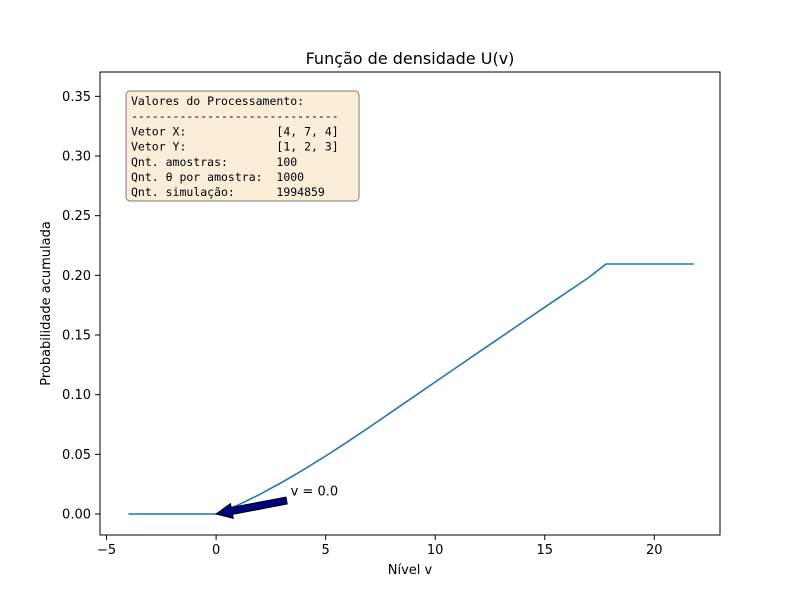 The width and height of the screenshot is (800, 600). What do you see at coordinates (410, 58) in the screenshot?
I see `chart-title: Função de densidade U(v)` at bounding box center [410, 58].